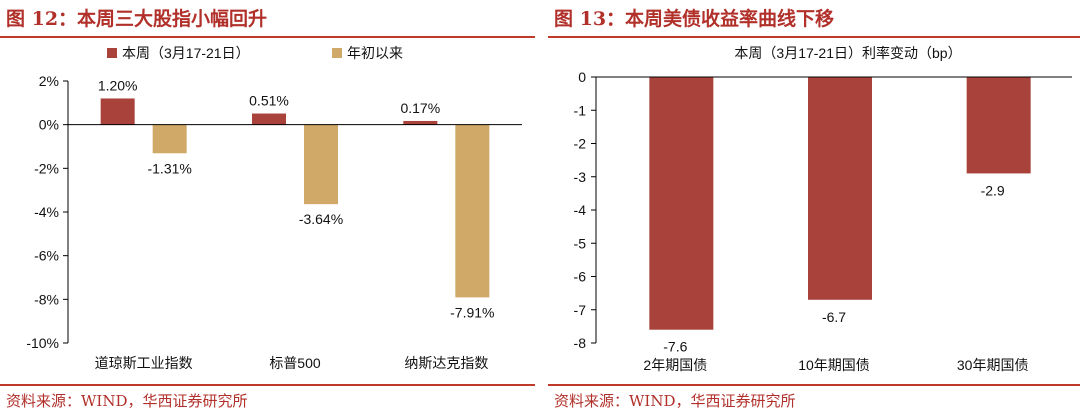  I want to click on left-title-rule, so click(267, 37).